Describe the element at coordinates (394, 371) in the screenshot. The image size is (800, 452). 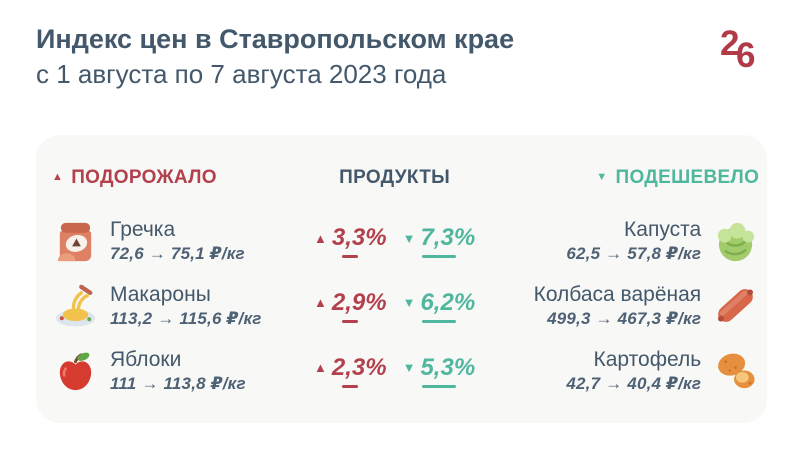
I see `change-row: ▲ 2,3% ▼ 5,3%` at that location.